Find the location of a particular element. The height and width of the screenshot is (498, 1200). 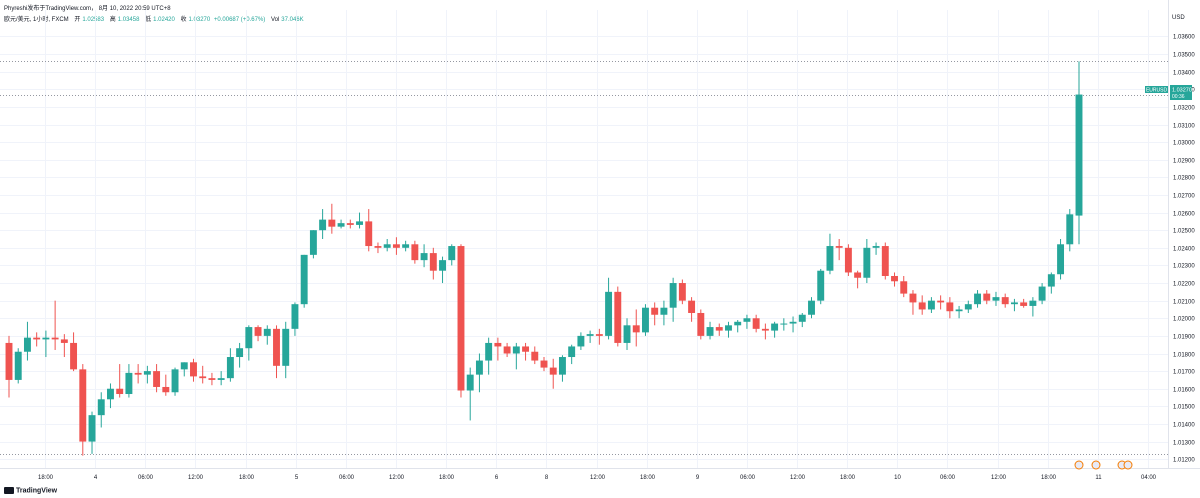

time-tick-label: 8 is located at coordinates (547, 478).